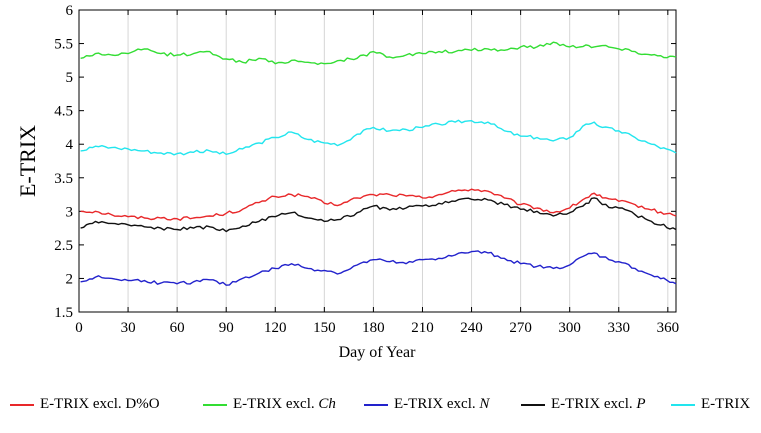  I want to click on y-tick-label: 2.5, so click(63, 246).